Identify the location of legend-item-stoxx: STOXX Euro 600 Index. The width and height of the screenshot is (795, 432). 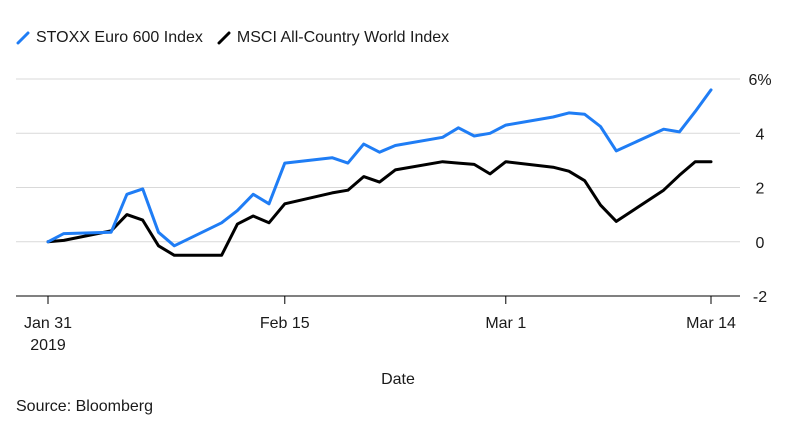
(109, 38).